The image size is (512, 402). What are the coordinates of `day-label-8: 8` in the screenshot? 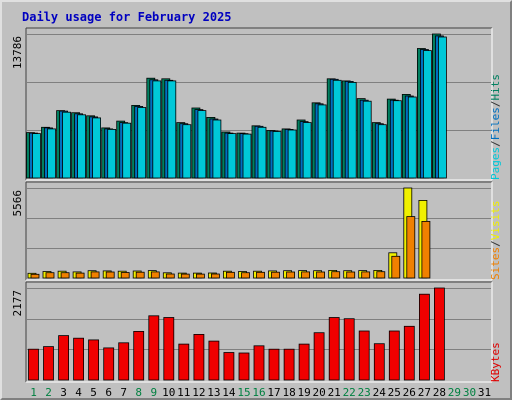 It's located at (138, 392).